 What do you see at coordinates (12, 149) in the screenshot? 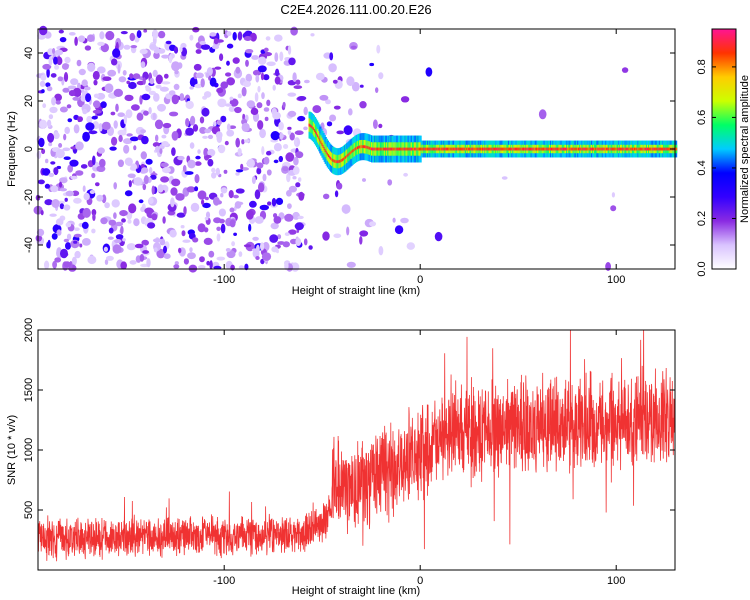
I see `spectrogram-y-label: Frequency (Hz)` at bounding box center [12, 149].